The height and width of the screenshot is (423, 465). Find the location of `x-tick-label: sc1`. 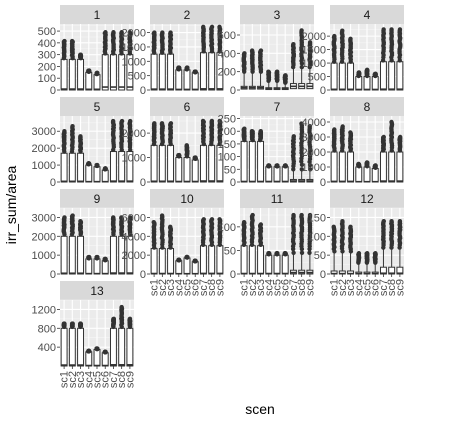

x-tick-label: sc1 is located at coordinates (65, 379).